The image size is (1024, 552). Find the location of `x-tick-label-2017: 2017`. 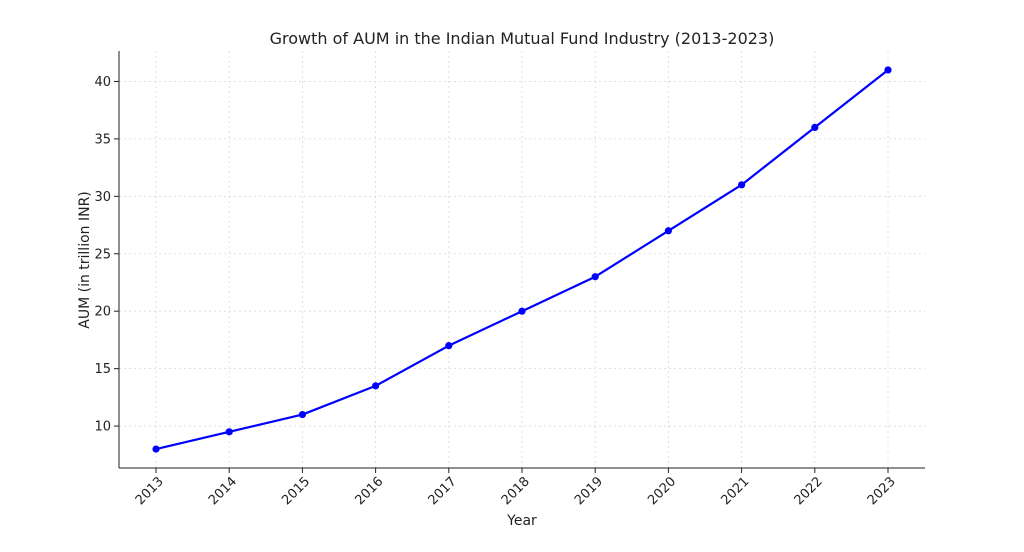

x-tick-label-2017: 2017 is located at coordinates (443, 491).